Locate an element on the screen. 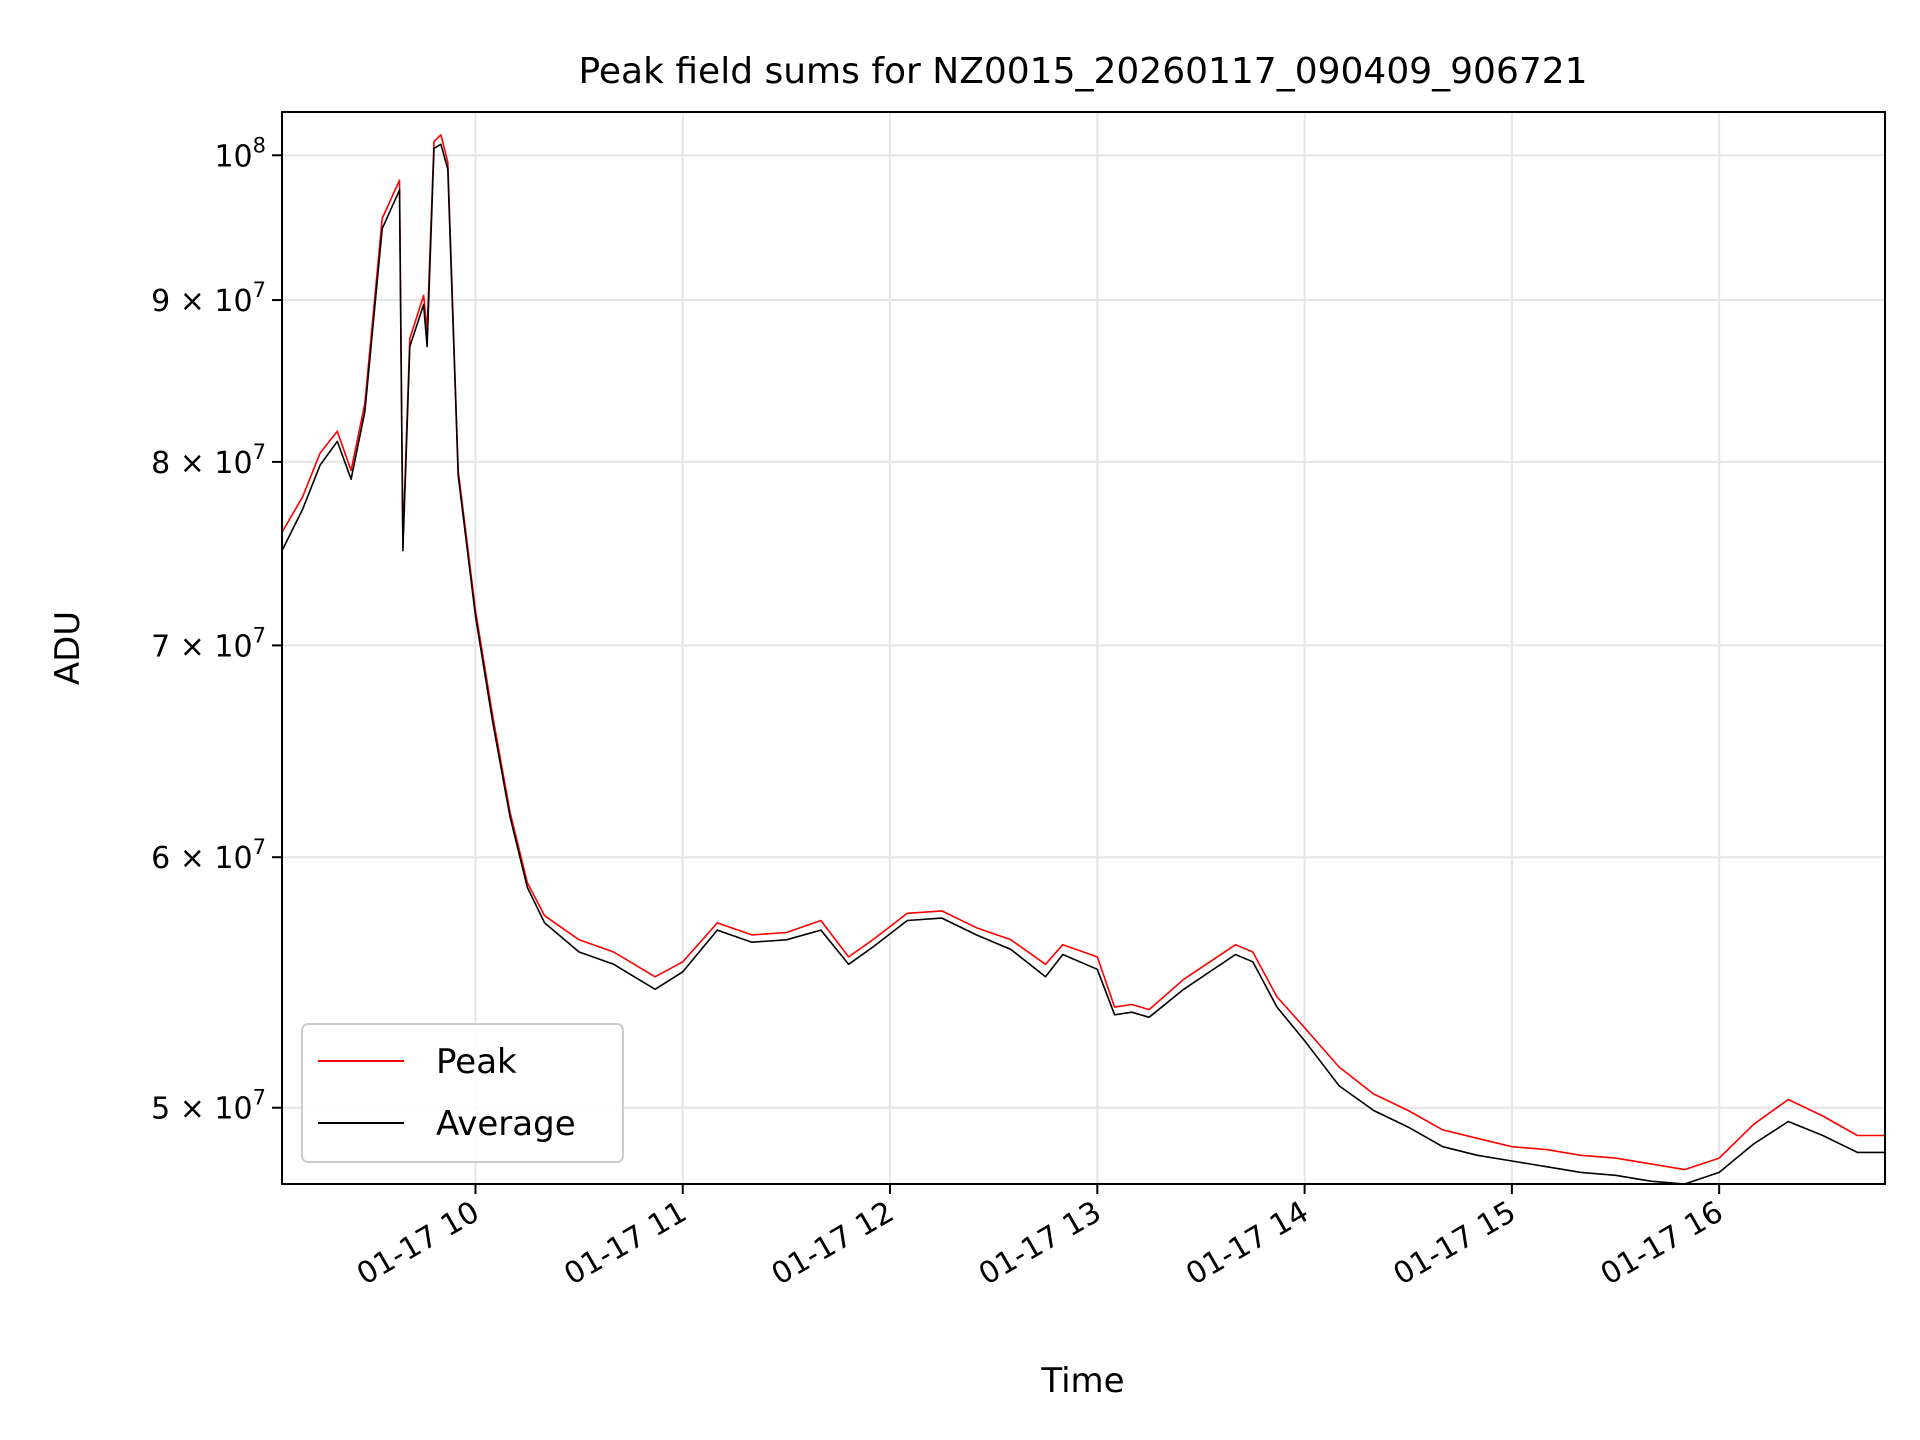  y-axis-label: ADU is located at coordinates (68, 648).